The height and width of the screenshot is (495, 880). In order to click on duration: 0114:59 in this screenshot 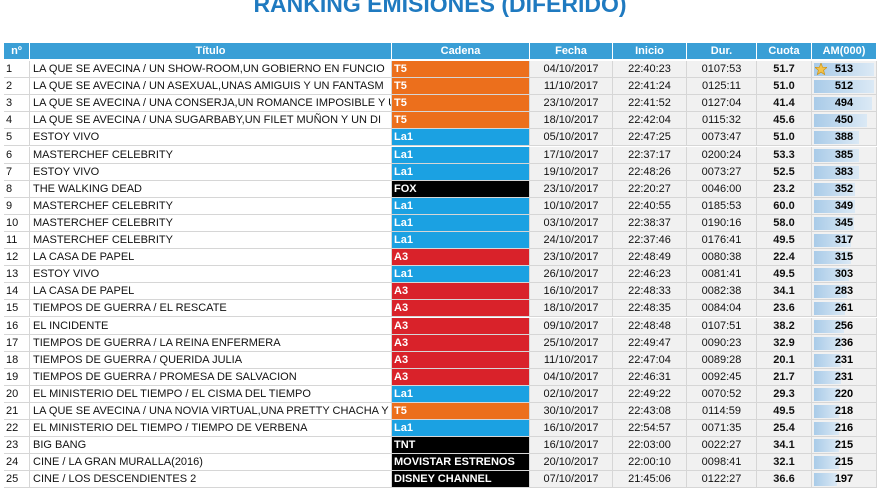, I will do `click(722, 411)`.